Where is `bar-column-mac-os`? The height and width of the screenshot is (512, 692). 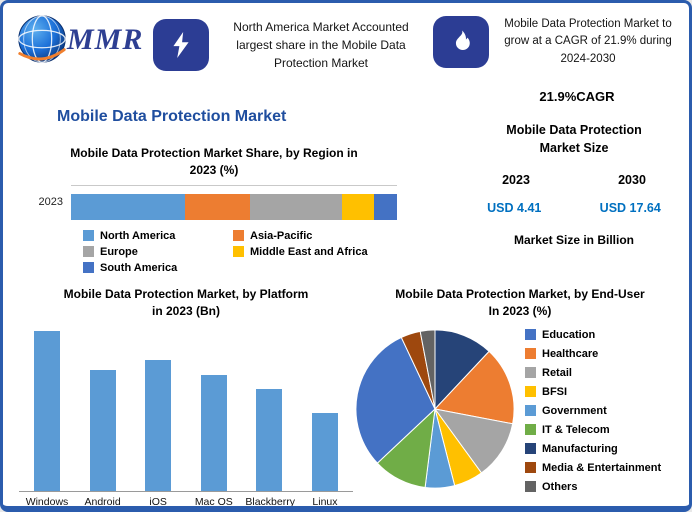 bar-column-mac-os is located at coordinates (214, 432).